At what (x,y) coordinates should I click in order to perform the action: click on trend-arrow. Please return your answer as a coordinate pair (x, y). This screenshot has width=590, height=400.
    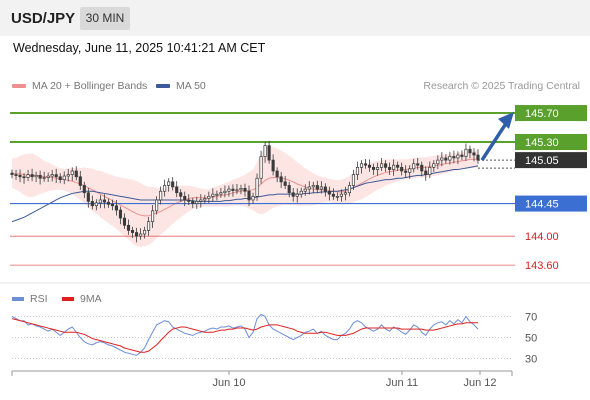
    Looking at the image, I should click on (497, 136).